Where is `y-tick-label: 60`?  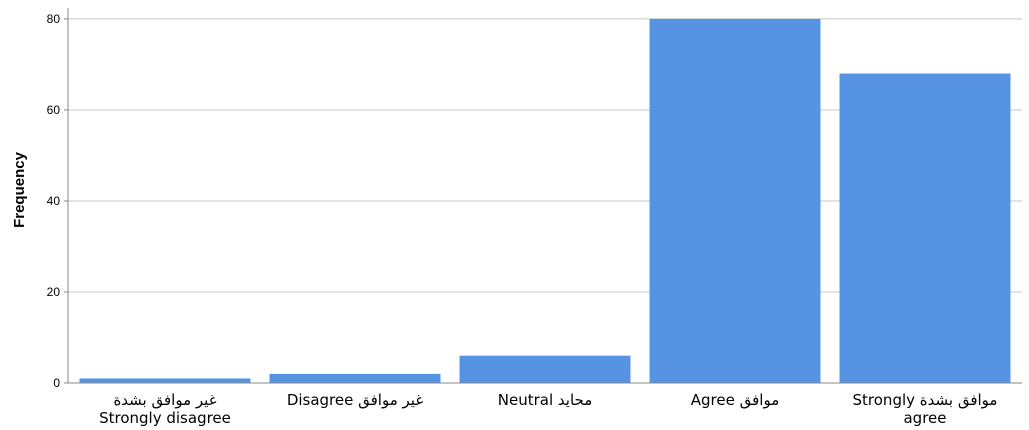 y-tick-label: 60 is located at coordinates (54, 110).